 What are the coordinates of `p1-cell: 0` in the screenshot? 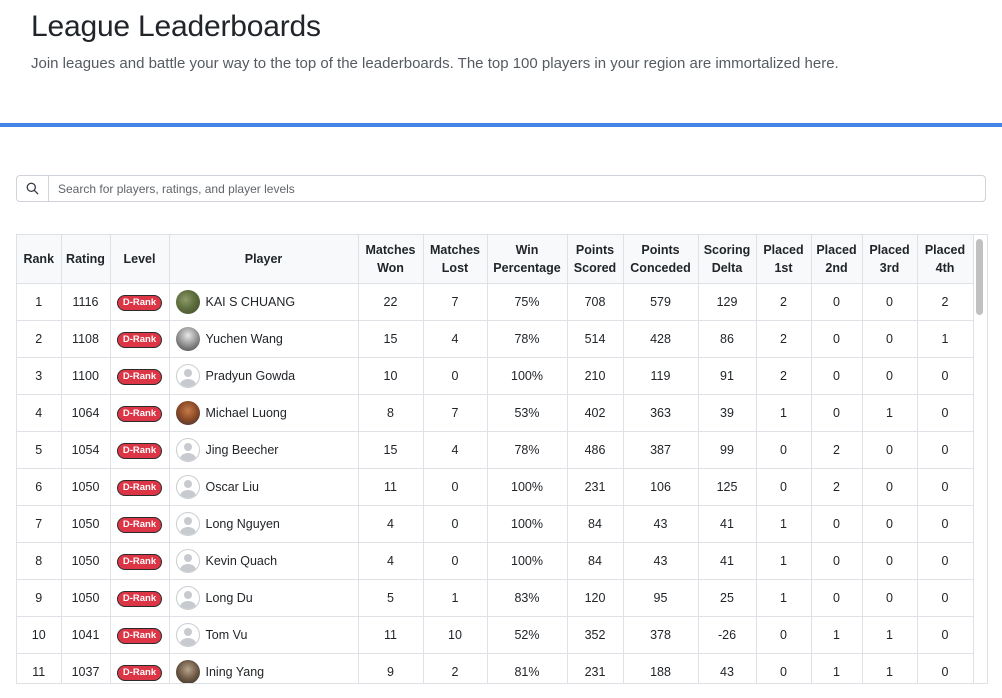 It's located at (784, 450).